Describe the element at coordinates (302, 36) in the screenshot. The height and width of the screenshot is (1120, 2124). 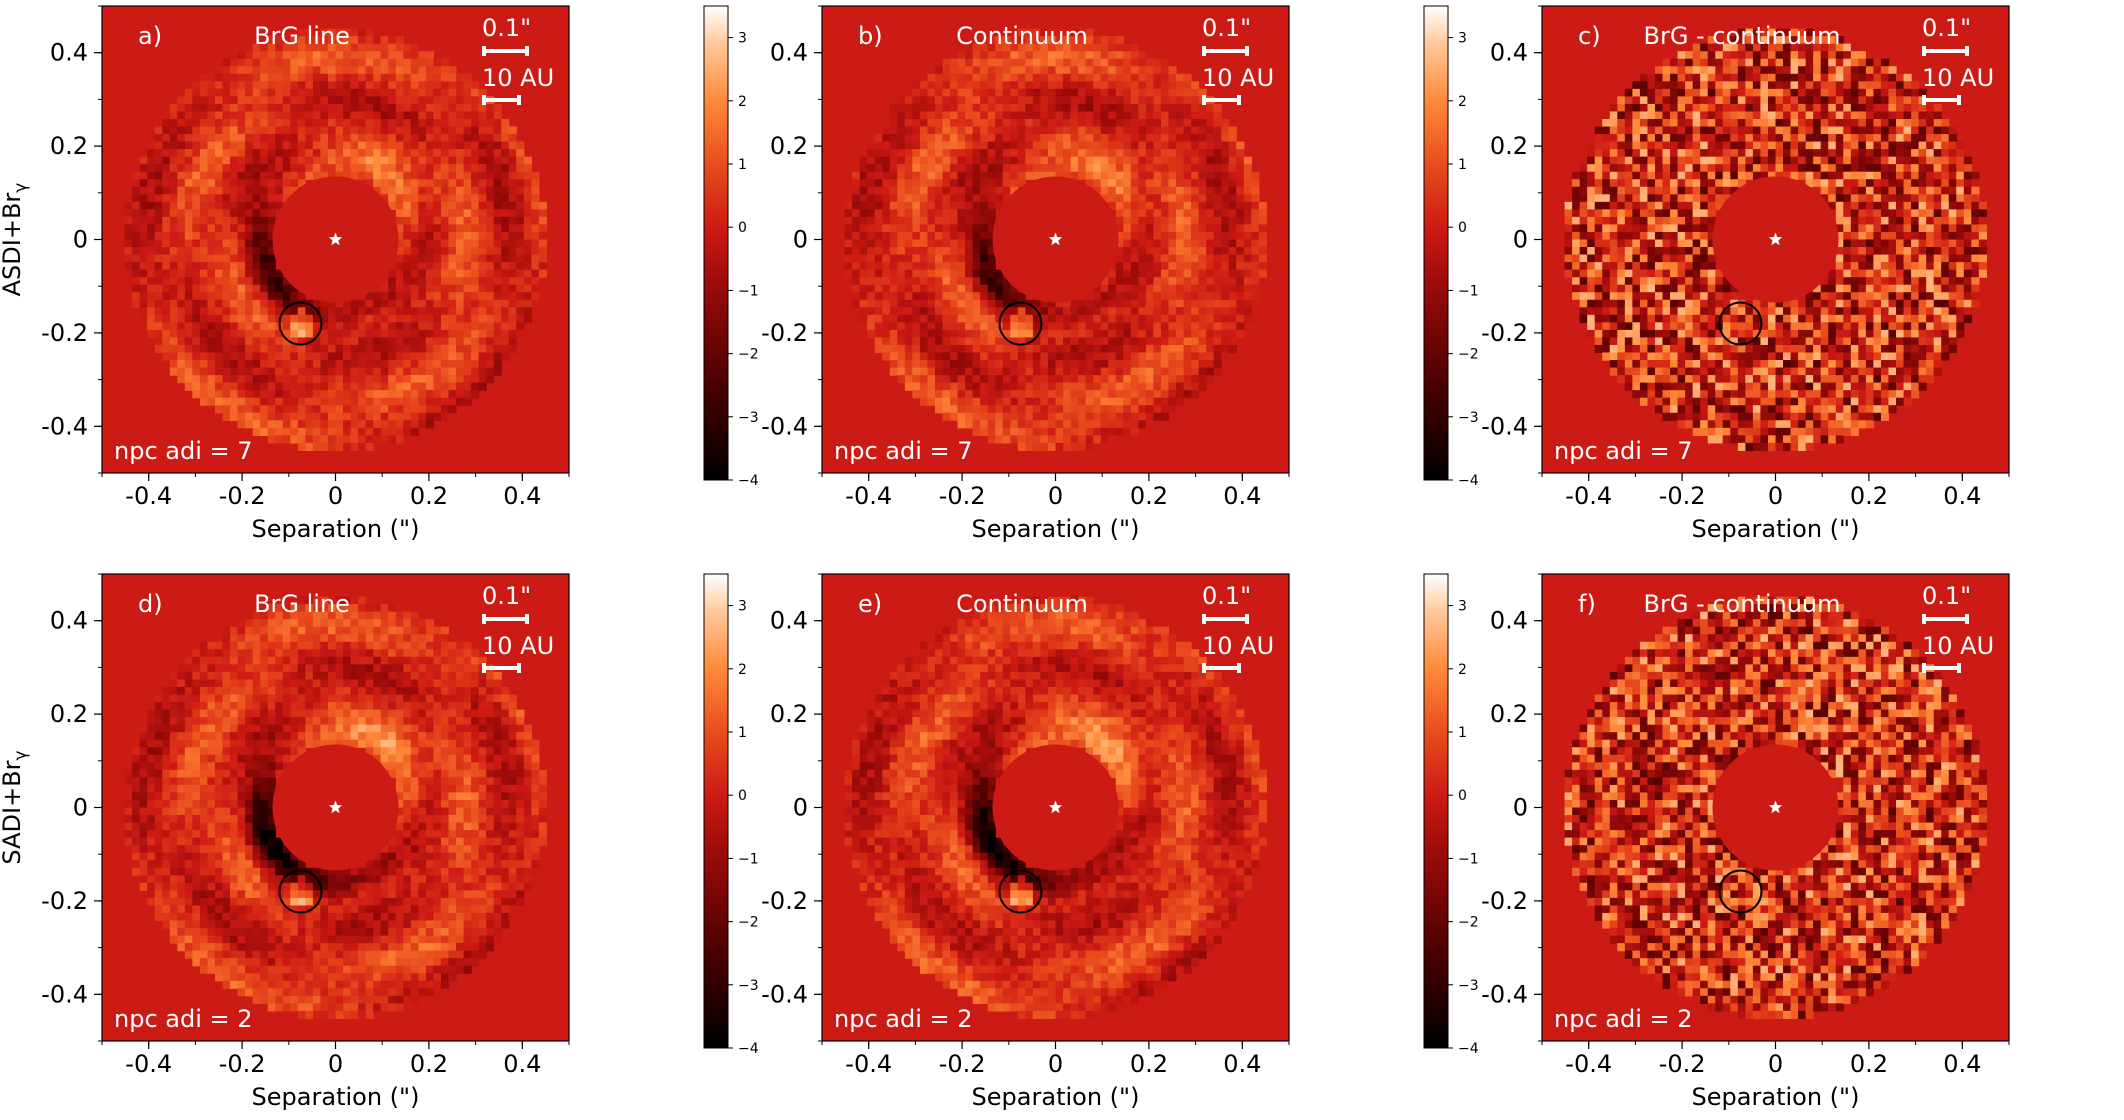
I see `panel-title: BrG line` at that location.